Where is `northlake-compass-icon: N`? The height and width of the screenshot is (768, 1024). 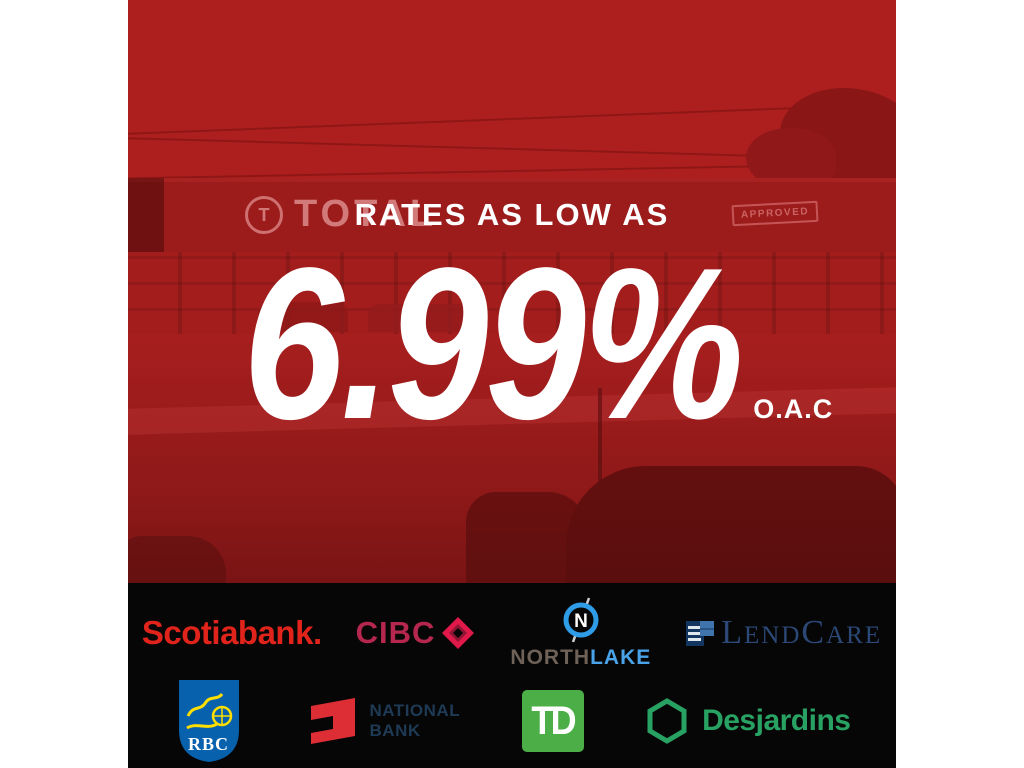 northlake-compass-icon: N is located at coordinates (581, 620).